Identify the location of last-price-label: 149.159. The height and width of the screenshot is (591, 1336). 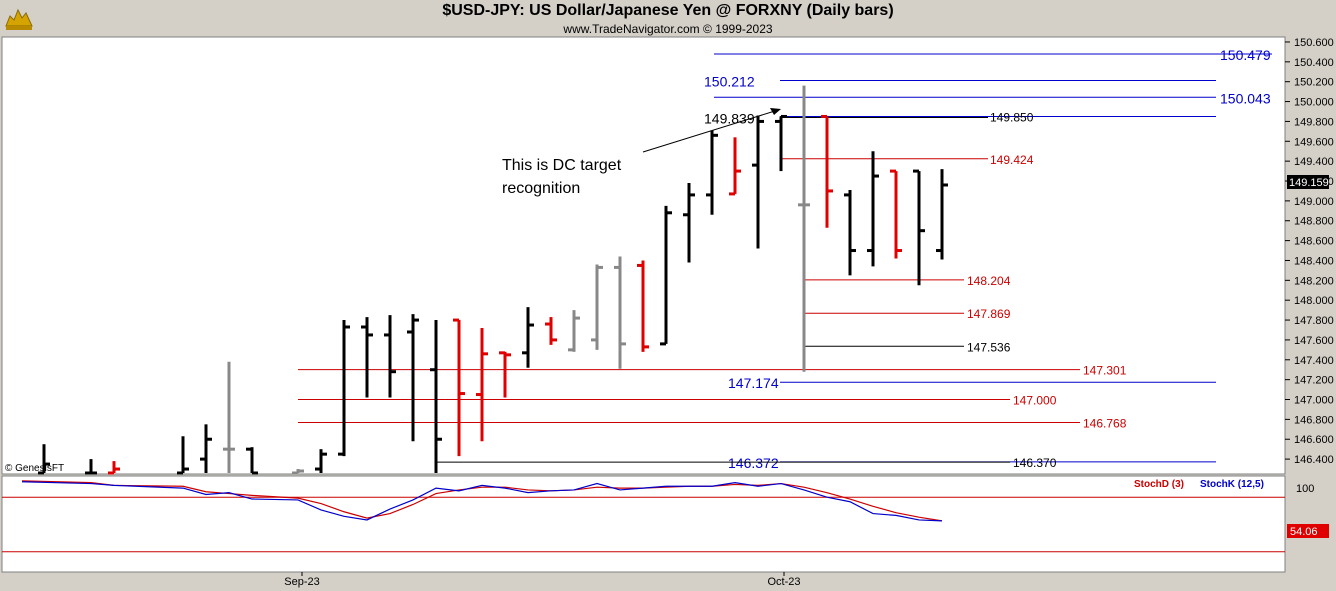
(1309, 183).